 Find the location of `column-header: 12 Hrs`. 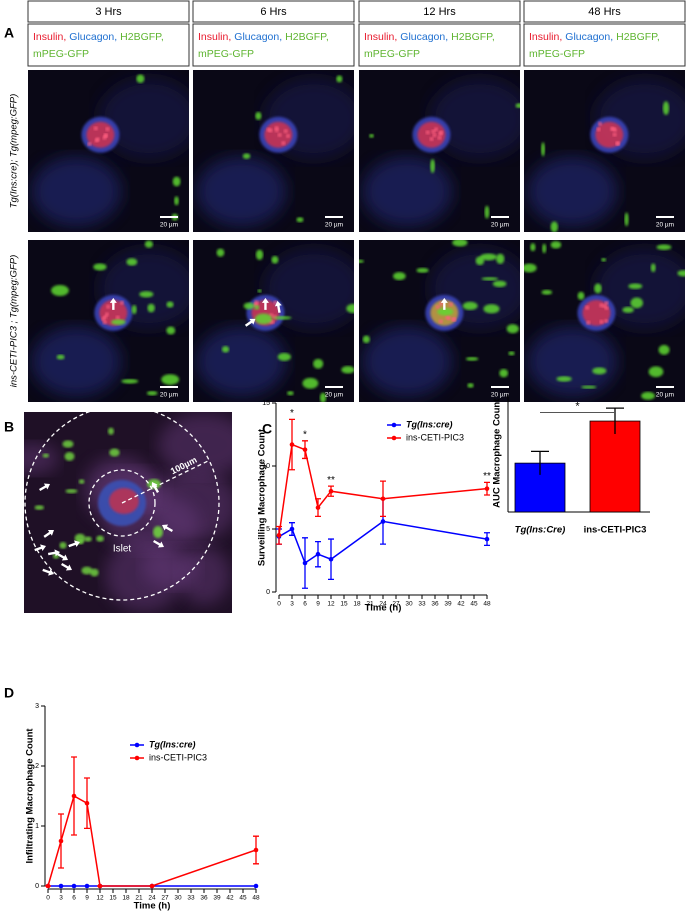

column-header: 12 Hrs is located at coordinates (439, 12).